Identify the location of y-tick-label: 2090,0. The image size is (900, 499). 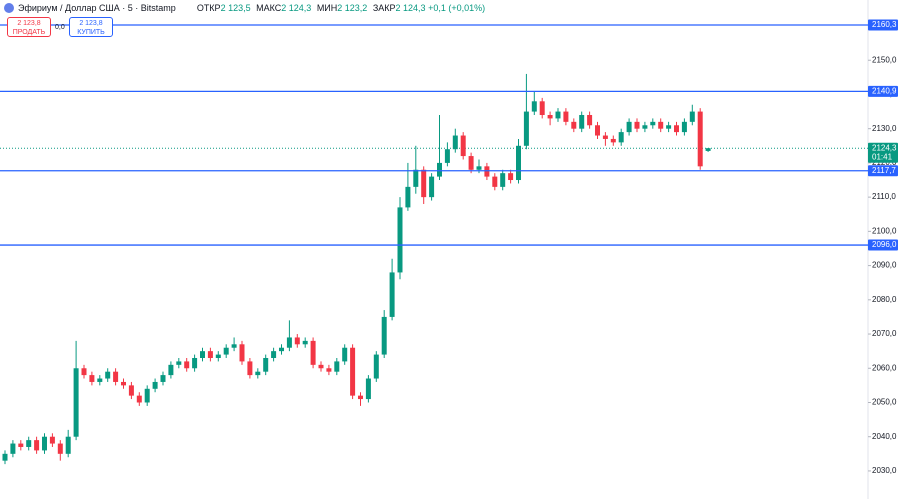
(884, 265).